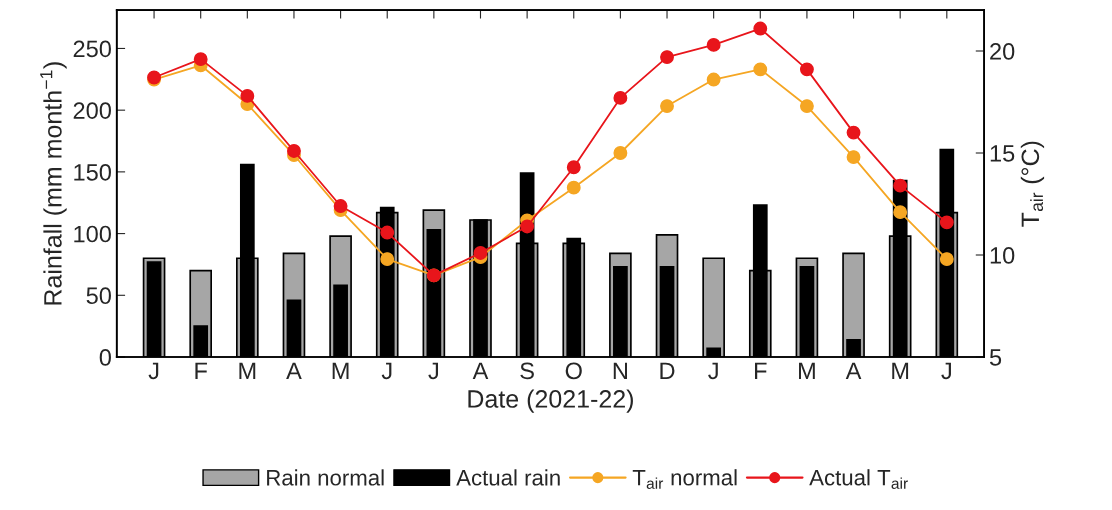 The height and width of the screenshot is (510, 1112). I want to click on y-tick-label: 100, so click(92, 234).